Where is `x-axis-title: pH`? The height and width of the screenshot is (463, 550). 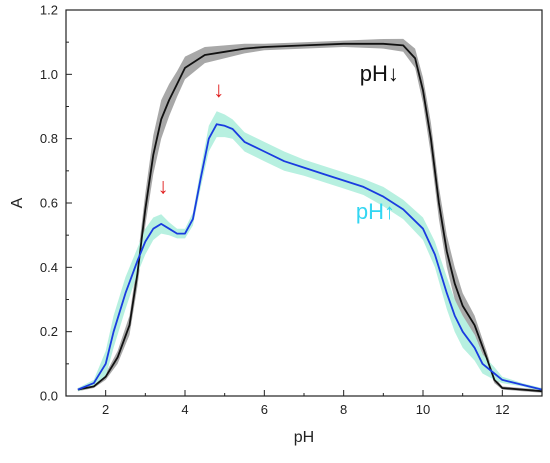
x-axis-title: pH is located at coordinates (304, 437).